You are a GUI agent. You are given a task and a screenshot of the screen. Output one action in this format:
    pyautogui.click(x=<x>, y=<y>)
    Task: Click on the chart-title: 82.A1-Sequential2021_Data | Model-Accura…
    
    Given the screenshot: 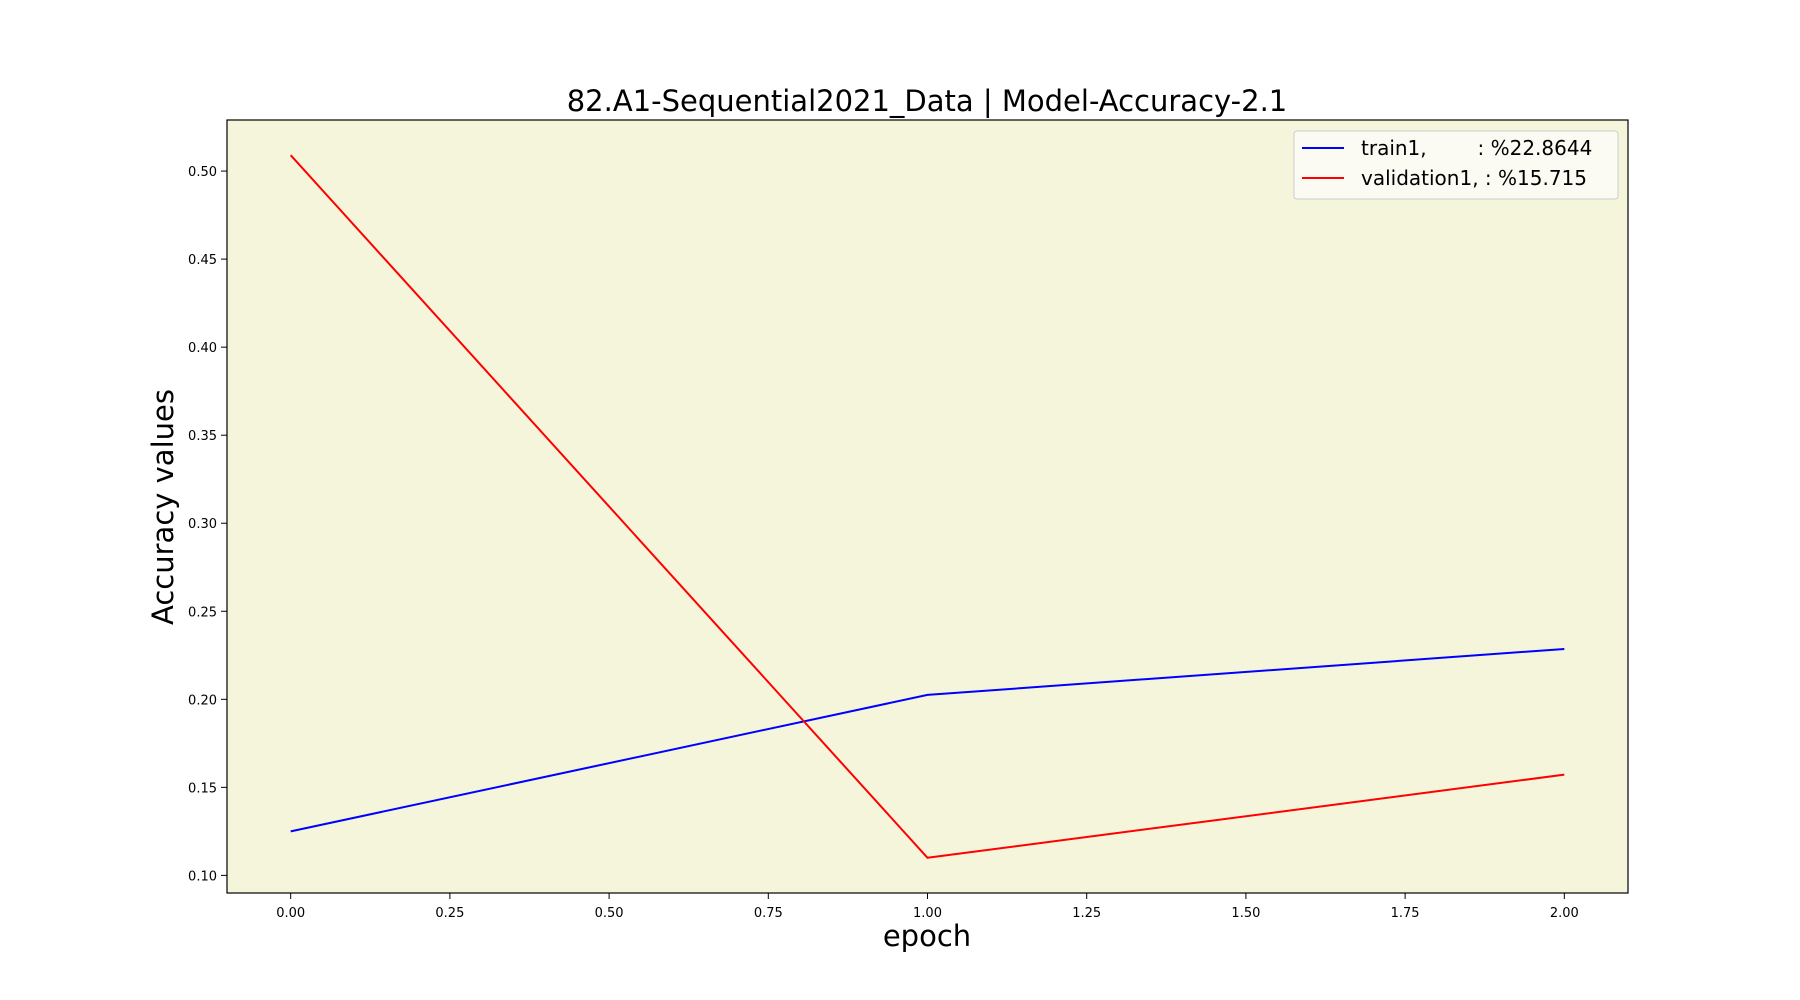 What is the action you would take?
    pyautogui.click(x=927, y=101)
    